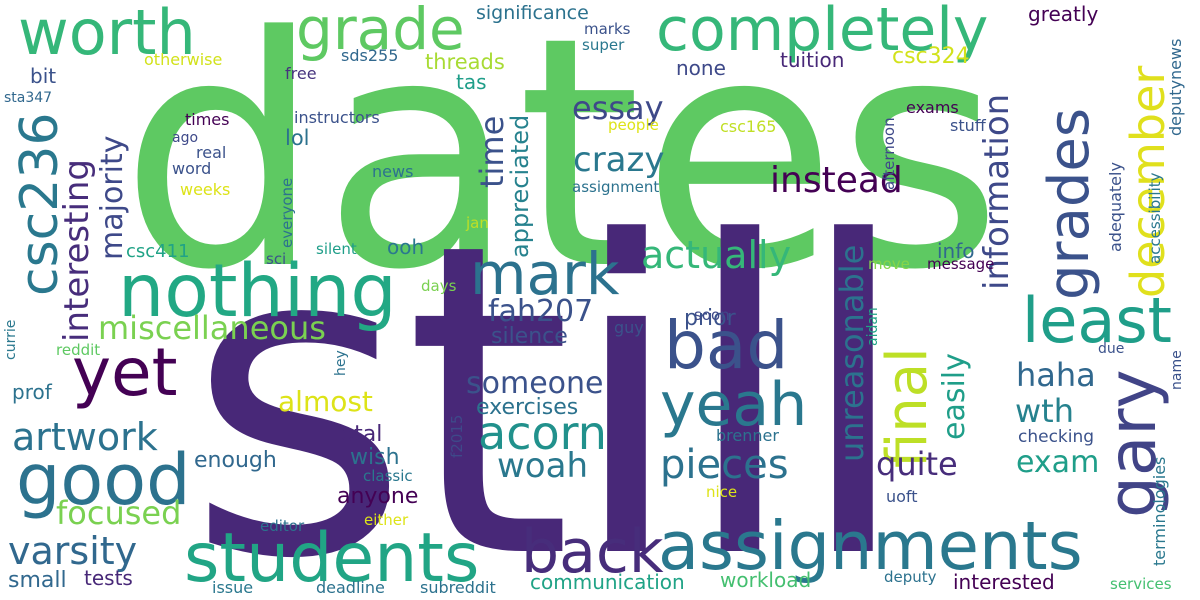 Image resolution: width=1200 pixels, height=600 pixels. Describe the element at coordinates (386, 520) in the screenshot. I see `word-either: either` at that location.